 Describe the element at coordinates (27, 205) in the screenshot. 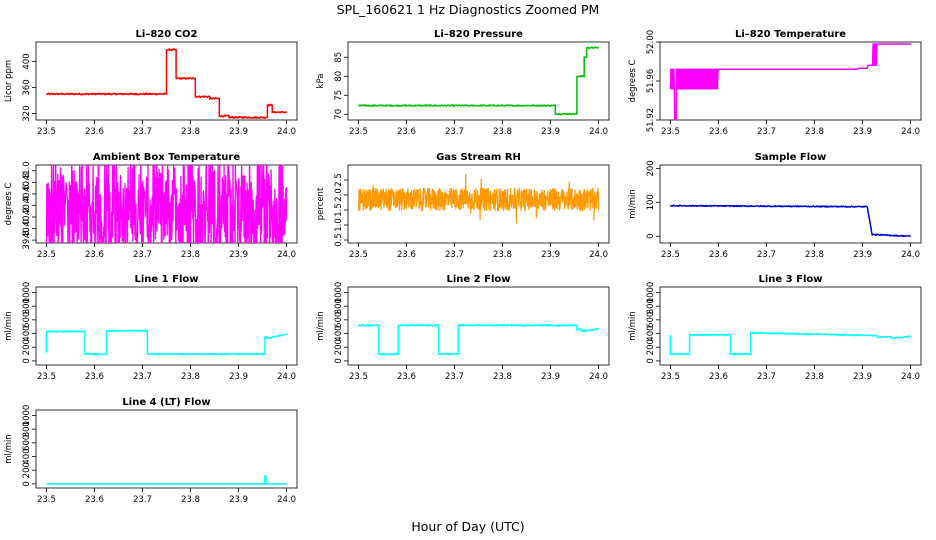

I see `y-tick-label: 40.4` at that location.